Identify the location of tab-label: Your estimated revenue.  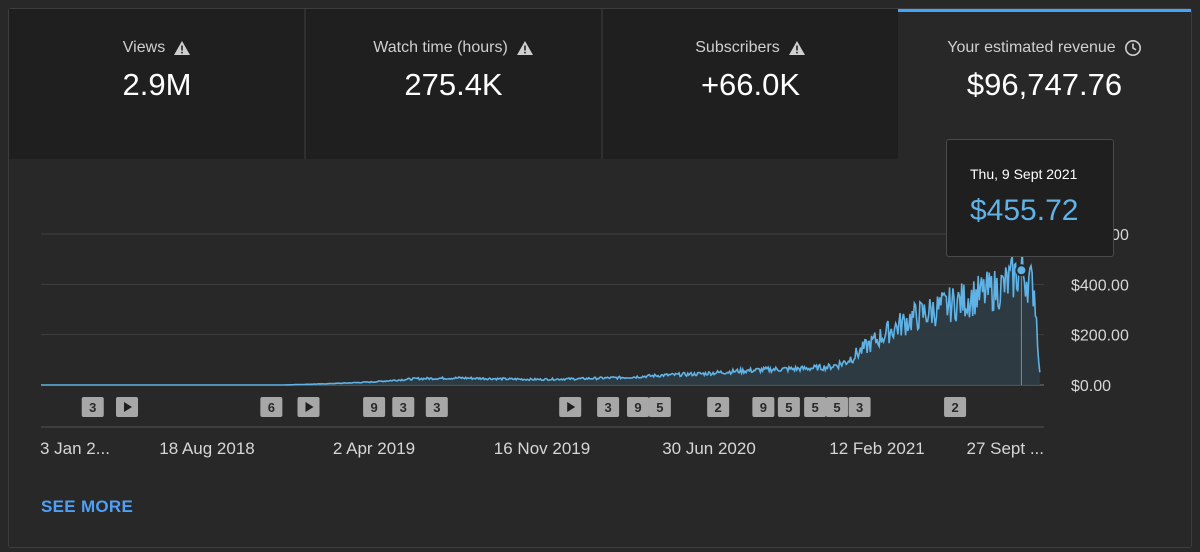
(1044, 48).